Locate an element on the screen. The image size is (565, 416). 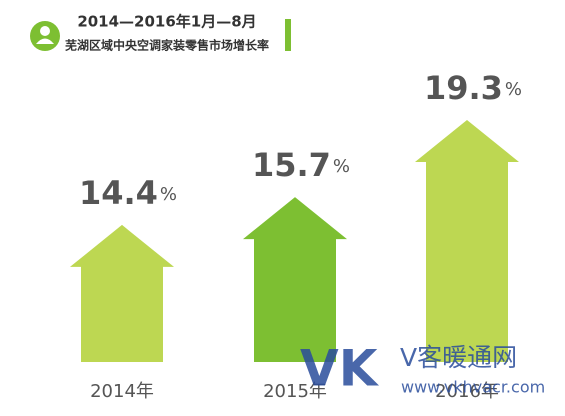
watermark-name: V客暖通网 is located at coordinates (458, 357).